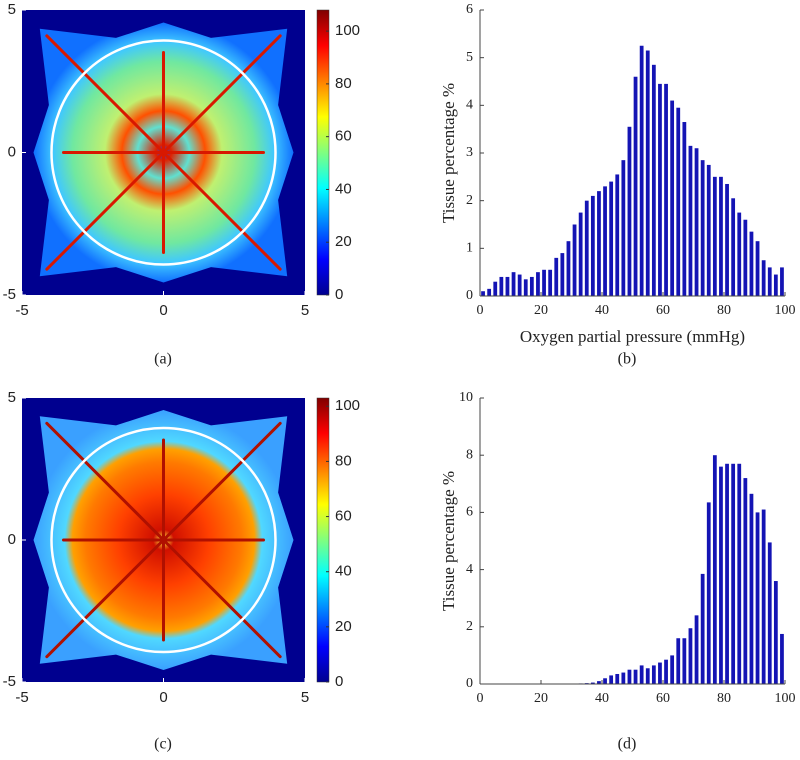  What do you see at coordinates (343, 571) in the screenshot?
I see `colorbar-tick-label: 40` at bounding box center [343, 571].